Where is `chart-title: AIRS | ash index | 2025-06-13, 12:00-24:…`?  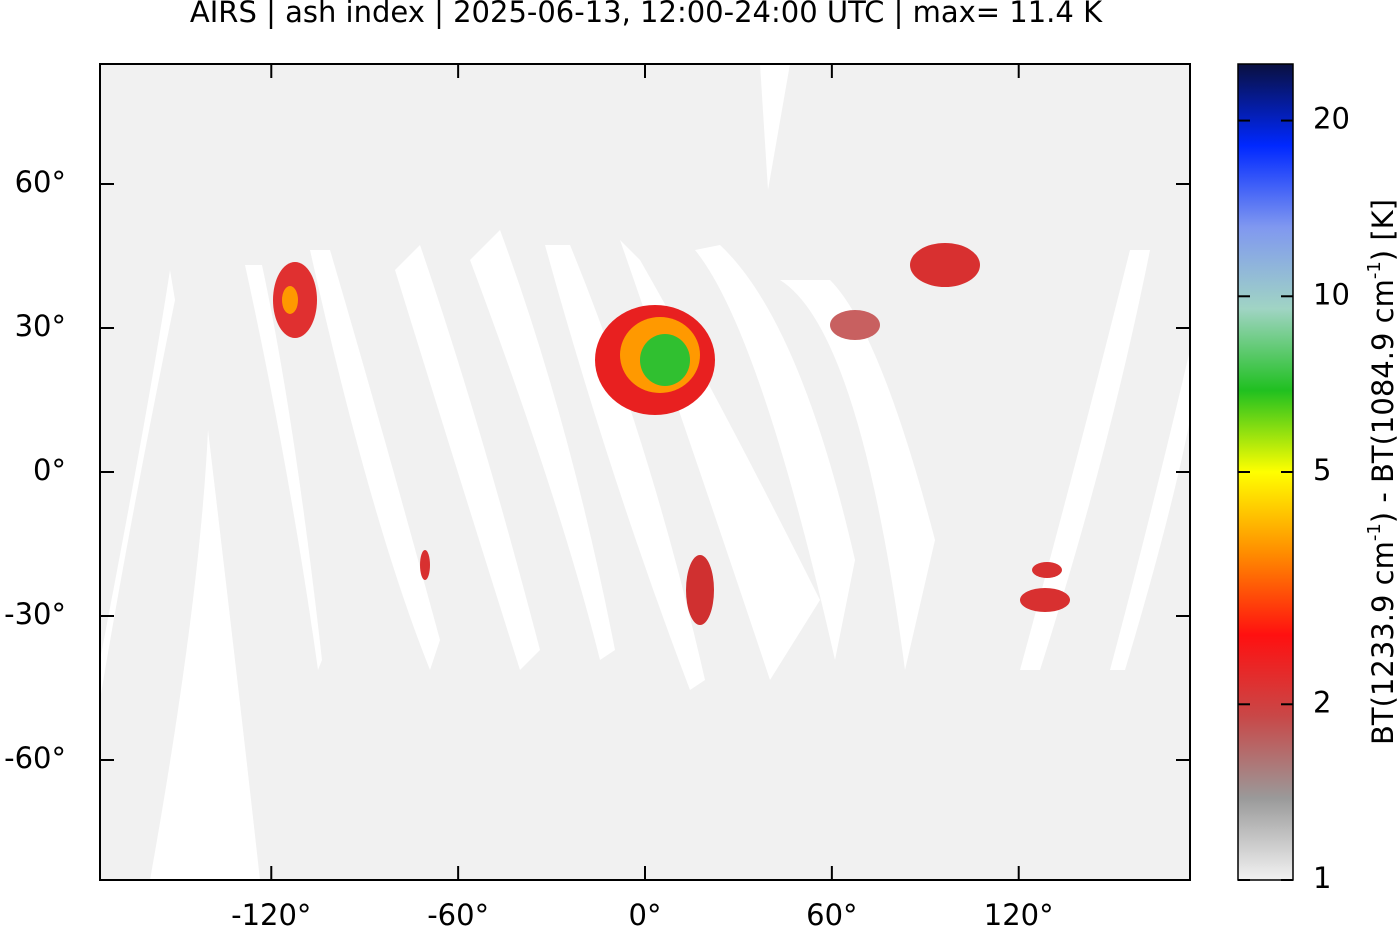
chart-title: AIRS | ash index | 2025-06-13, 12:00-24:… is located at coordinates (646, 14).